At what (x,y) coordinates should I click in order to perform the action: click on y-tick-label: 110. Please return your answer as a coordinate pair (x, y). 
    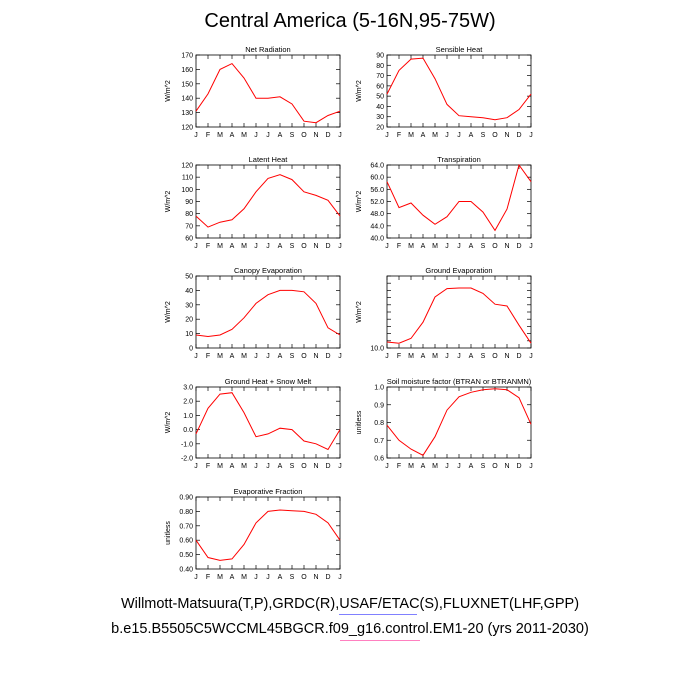
    Looking at the image, I should click on (187, 178).